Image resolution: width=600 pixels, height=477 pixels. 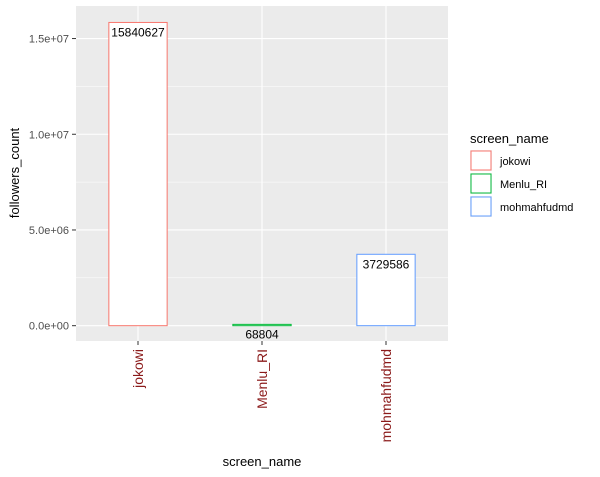 What do you see at coordinates (262, 325) in the screenshot?
I see `bar-menlu-ri` at bounding box center [262, 325].